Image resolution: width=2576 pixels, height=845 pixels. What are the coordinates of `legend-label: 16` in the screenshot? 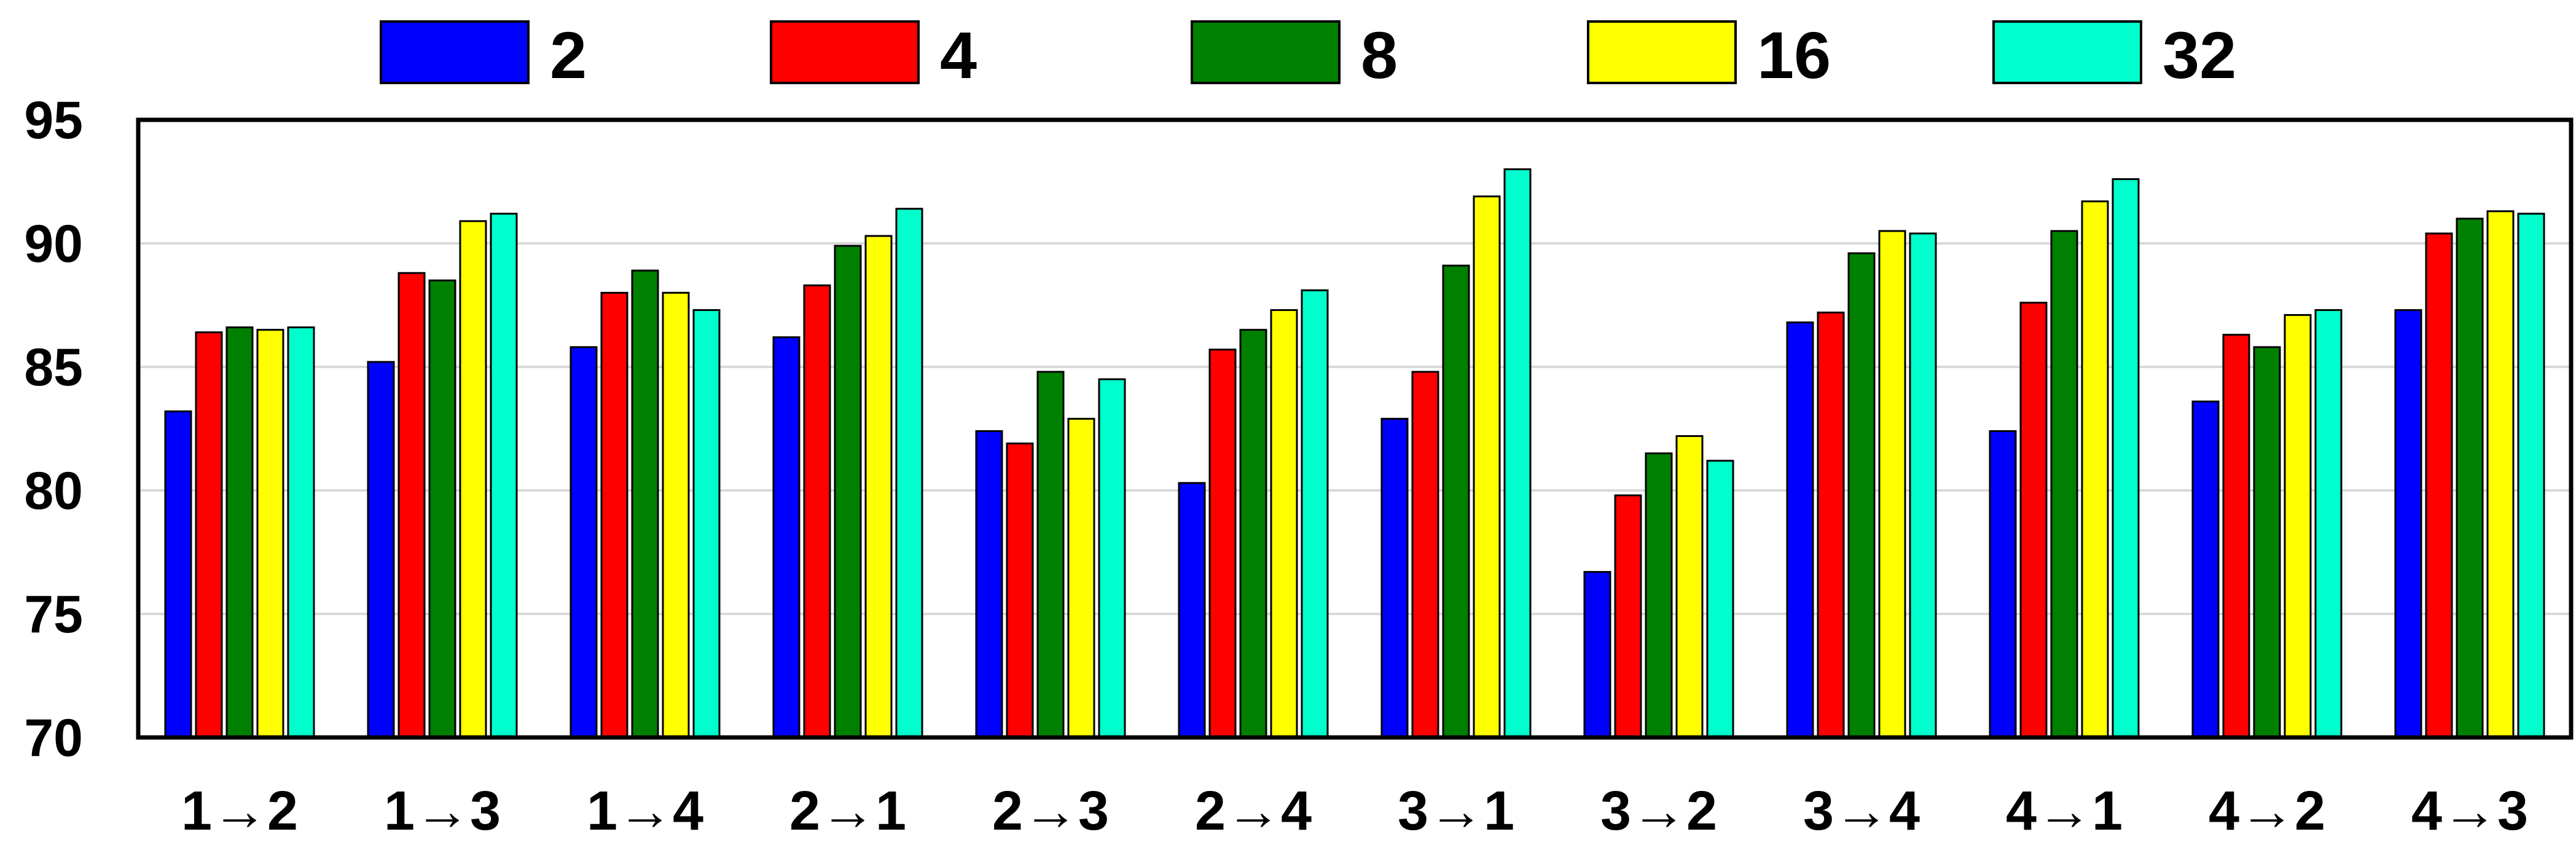 It's located at (1794, 55).